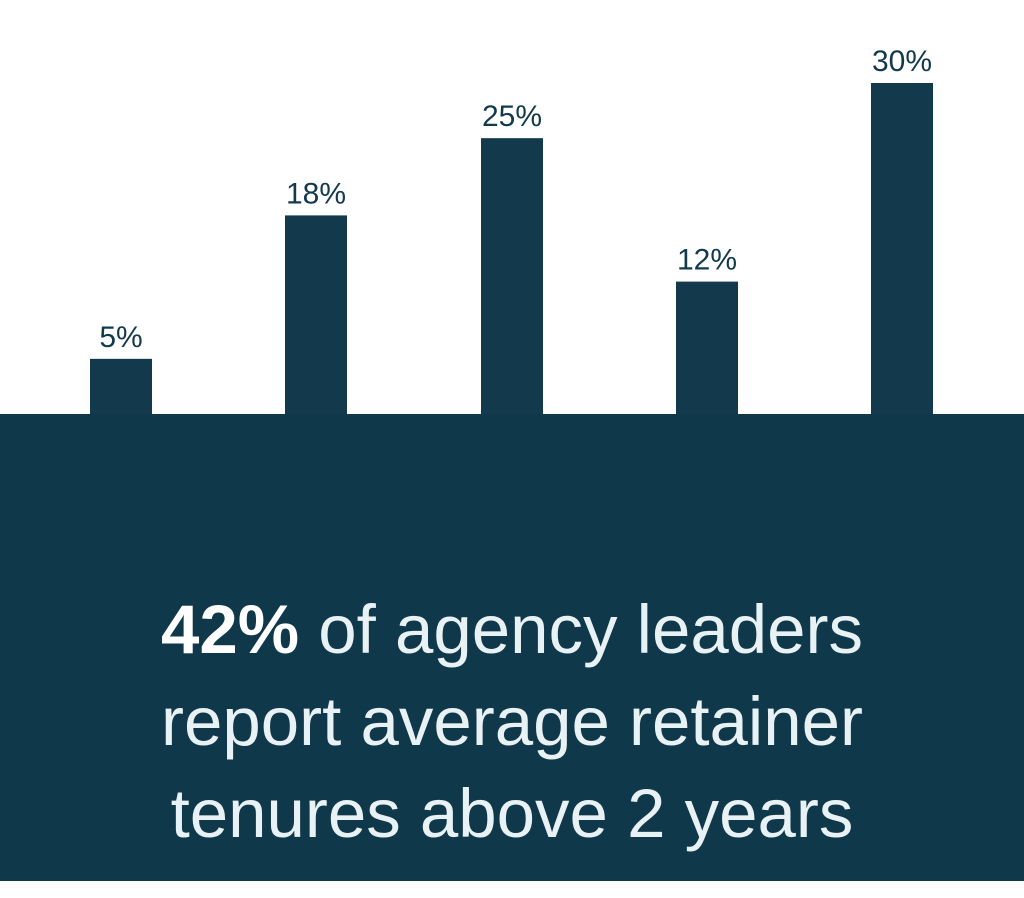 Image resolution: width=1024 pixels, height=898 pixels. What do you see at coordinates (512, 116) in the screenshot?
I see `value-label-3: 25%` at bounding box center [512, 116].